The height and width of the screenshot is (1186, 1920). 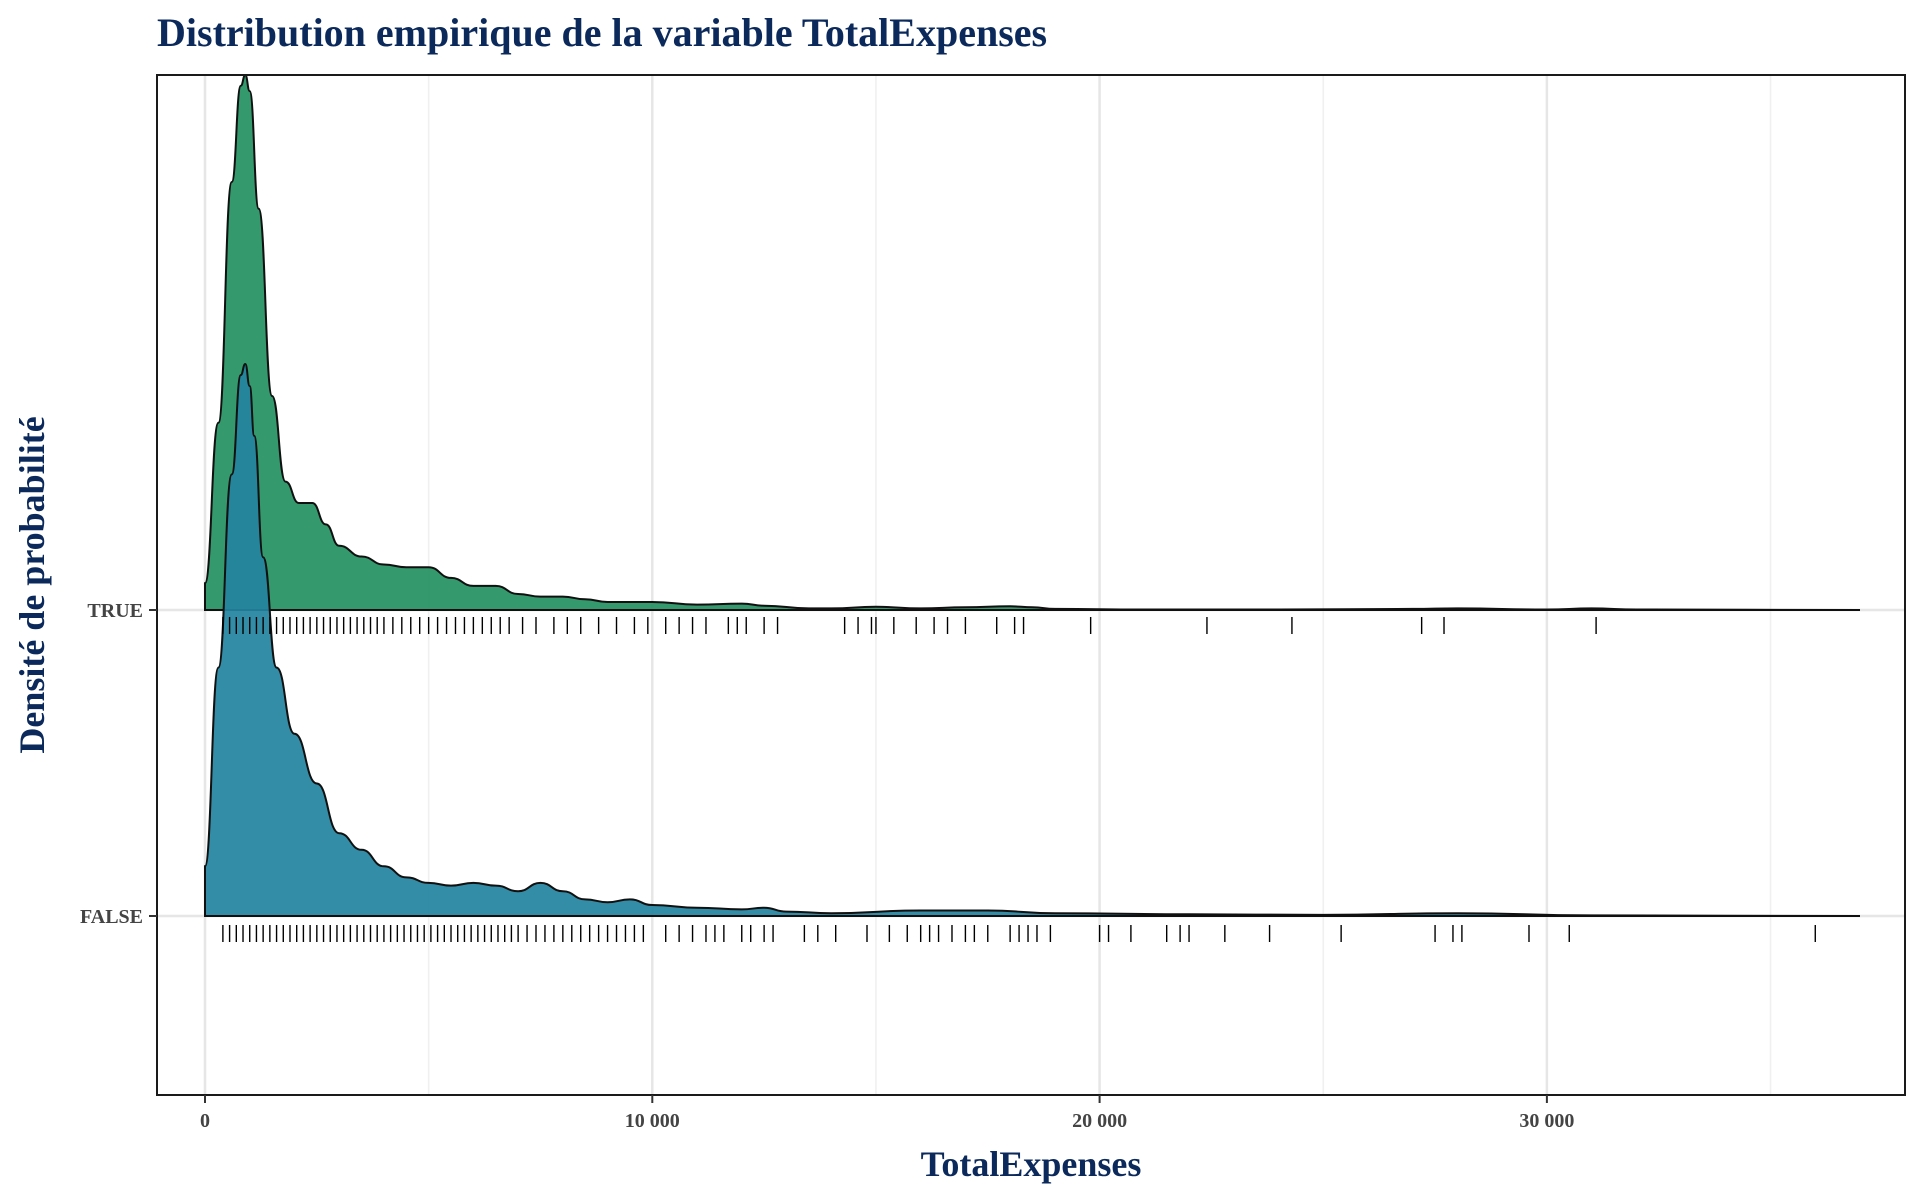 What do you see at coordinates (652, 1121) in the screenshot?
I see `x-tick-label: 10 000` at bounding box center [652, 1121].